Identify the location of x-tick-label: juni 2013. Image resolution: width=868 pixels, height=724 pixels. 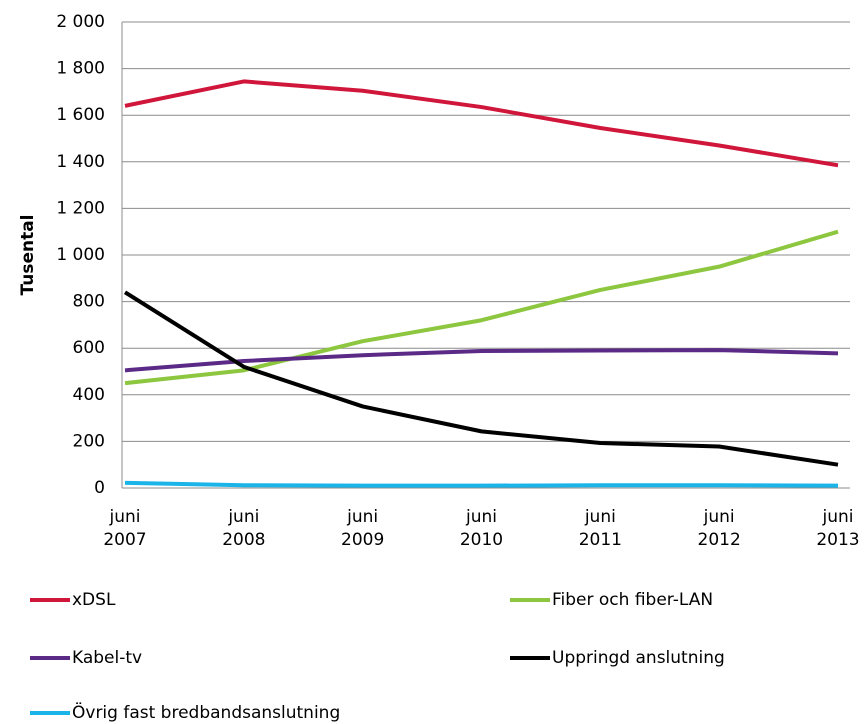
(838, 528).